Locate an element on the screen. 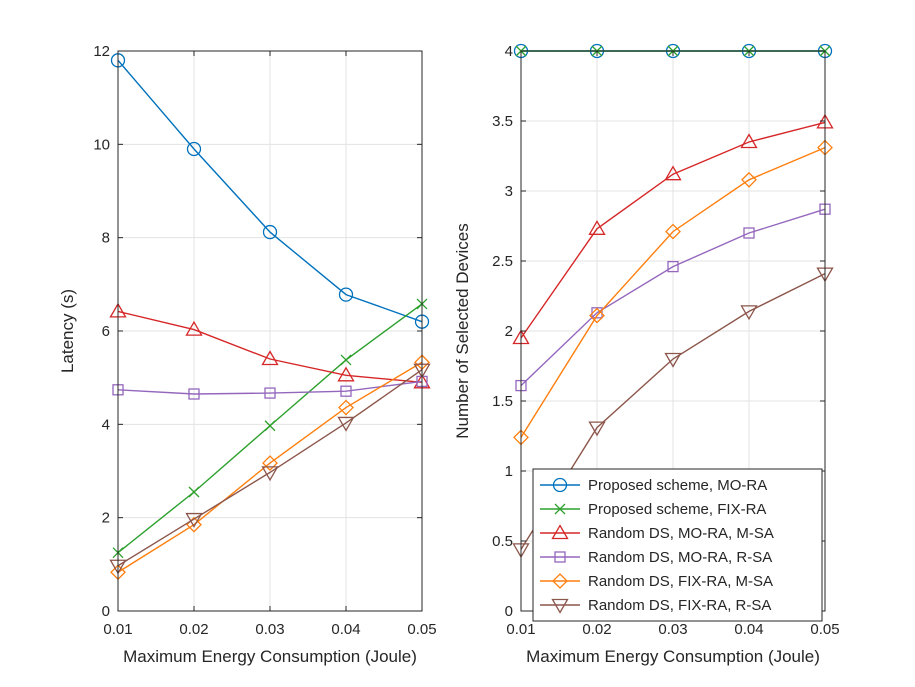 The image size is (915, 687). series-random-ds-mo-ra-m-sa is located at coordinates (673, 229).